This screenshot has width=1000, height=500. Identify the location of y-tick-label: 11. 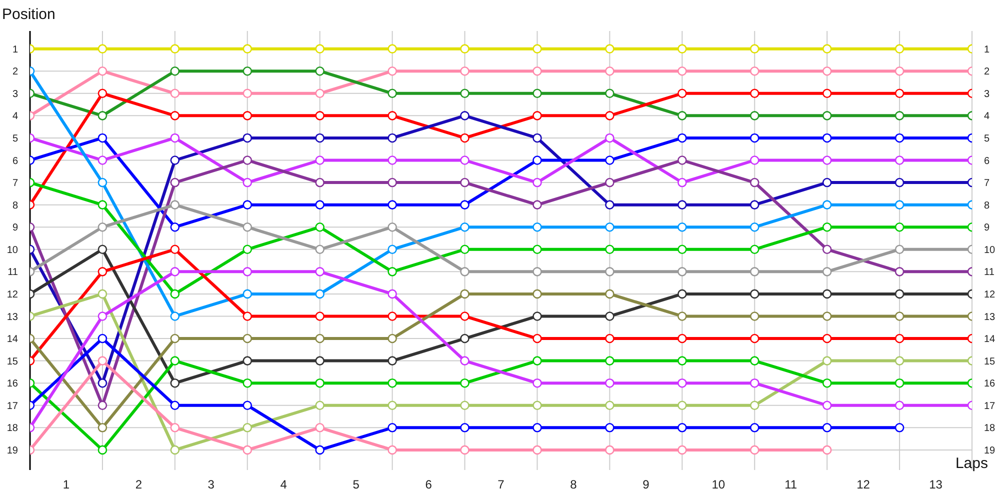
(13, 272).